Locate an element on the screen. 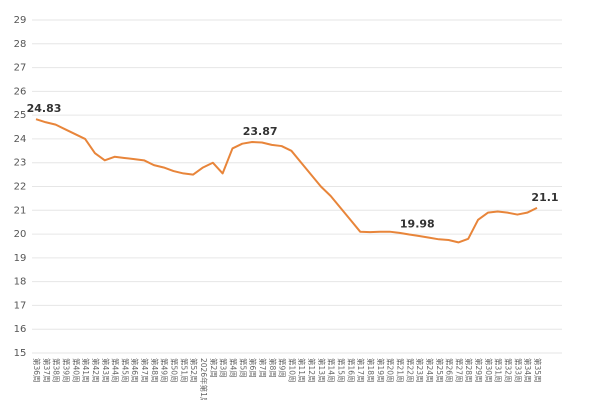 The width and height of the screenshot is (600, 400). x-tick-label: 第35周 is located at coordinates (538, 370).